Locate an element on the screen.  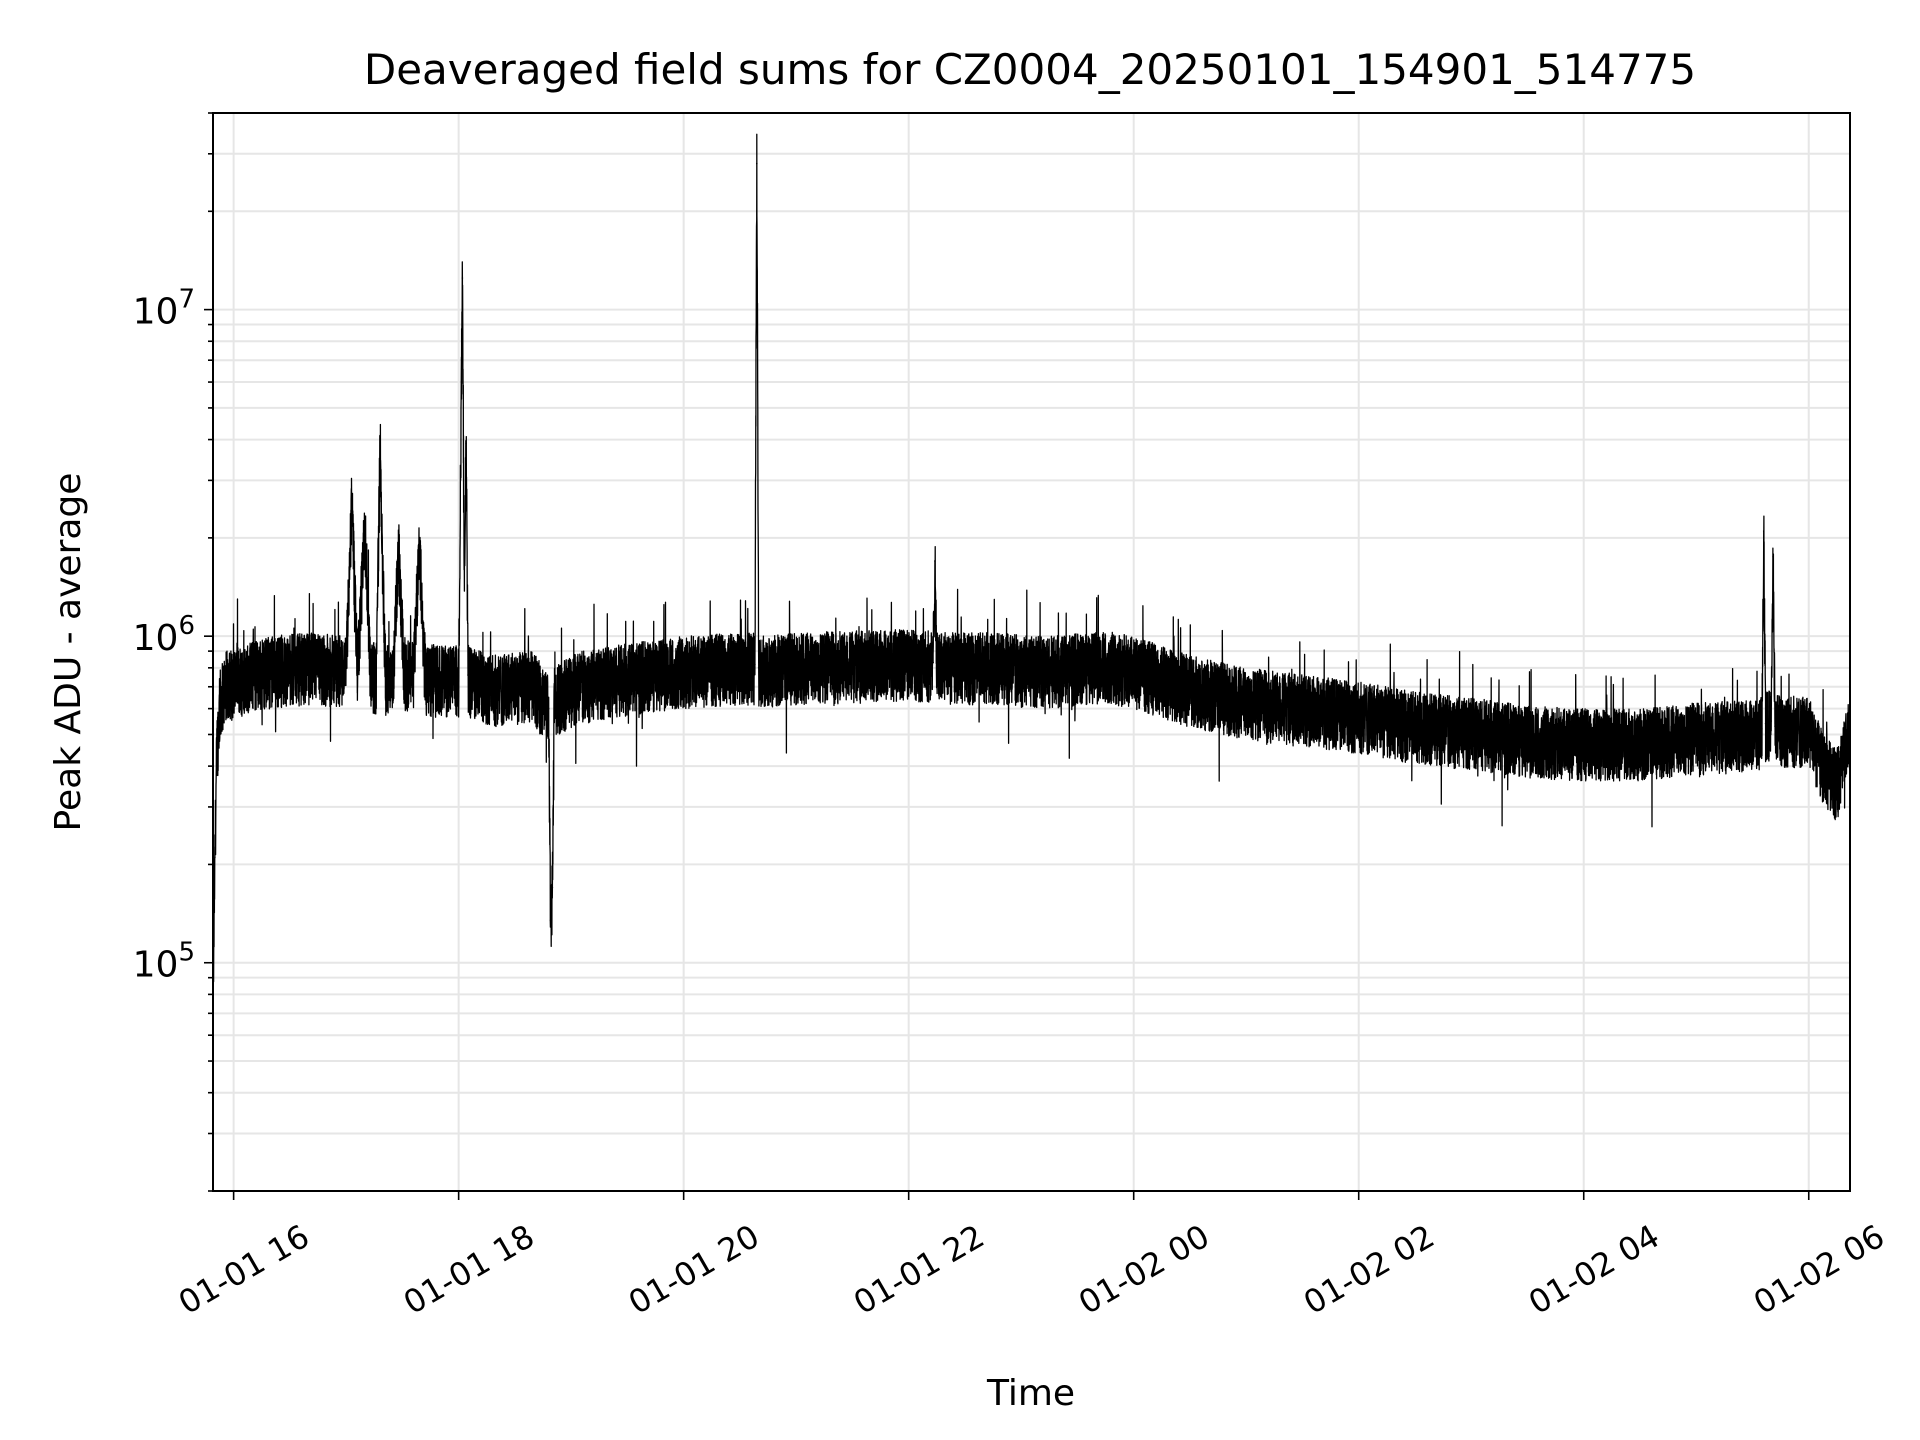
x-axis-label: Time is located at coordinates (1030, 1393).